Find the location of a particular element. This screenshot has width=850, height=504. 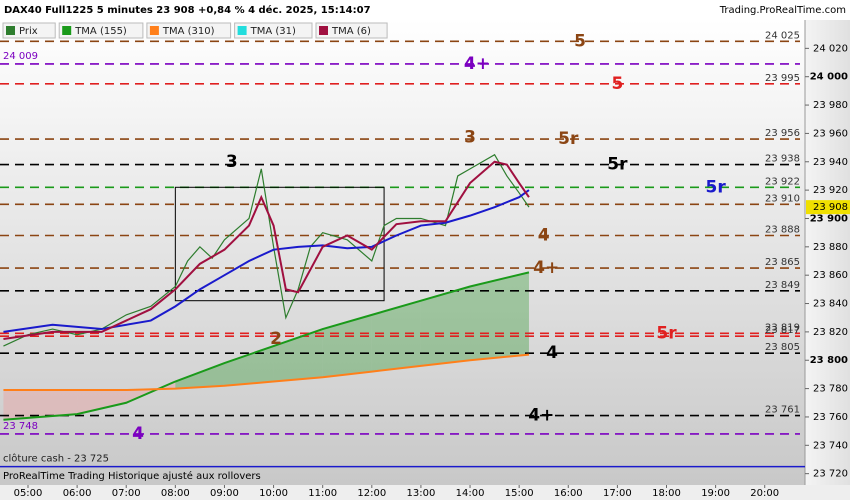

x-tick-label: 18:00 is located at coordinates (666, 493).